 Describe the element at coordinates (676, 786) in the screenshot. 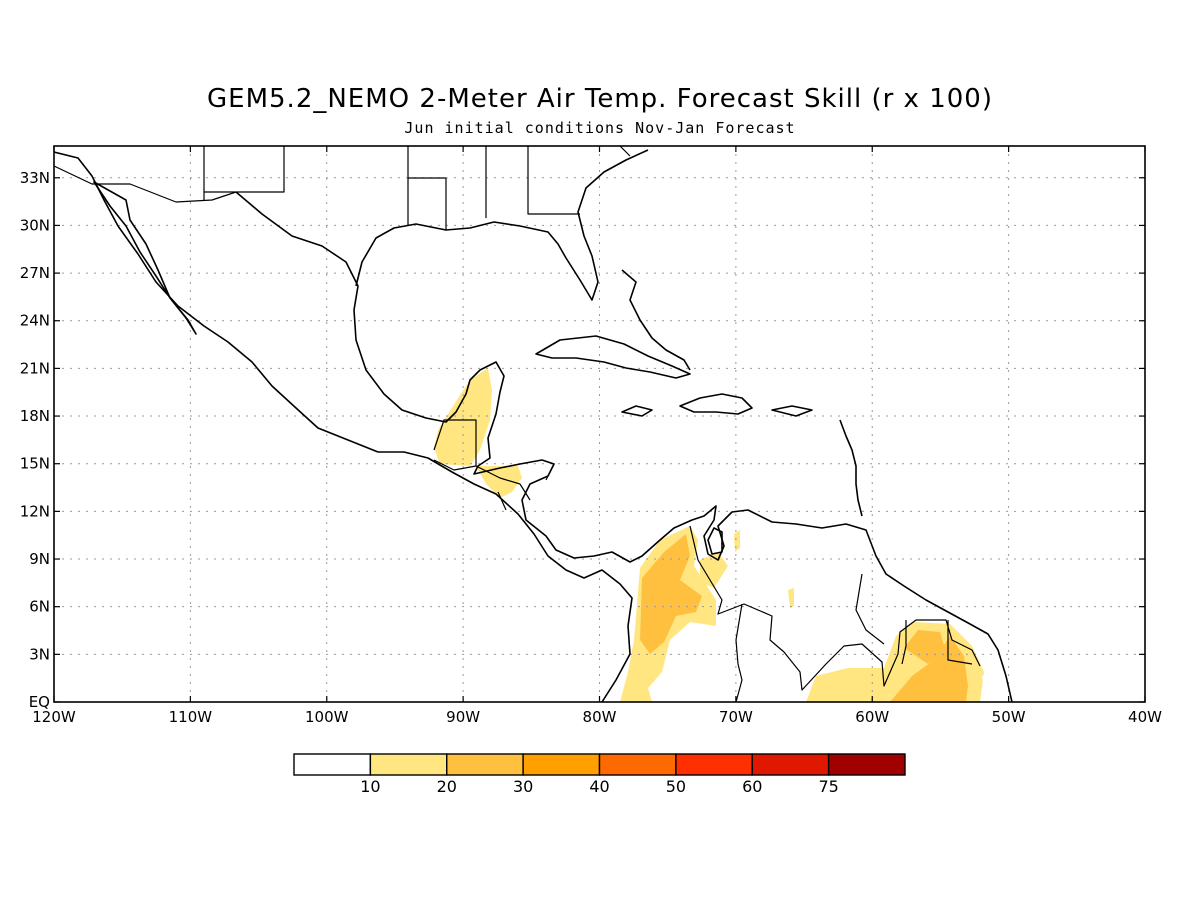

I see `colorbar-label: 50` at that location.